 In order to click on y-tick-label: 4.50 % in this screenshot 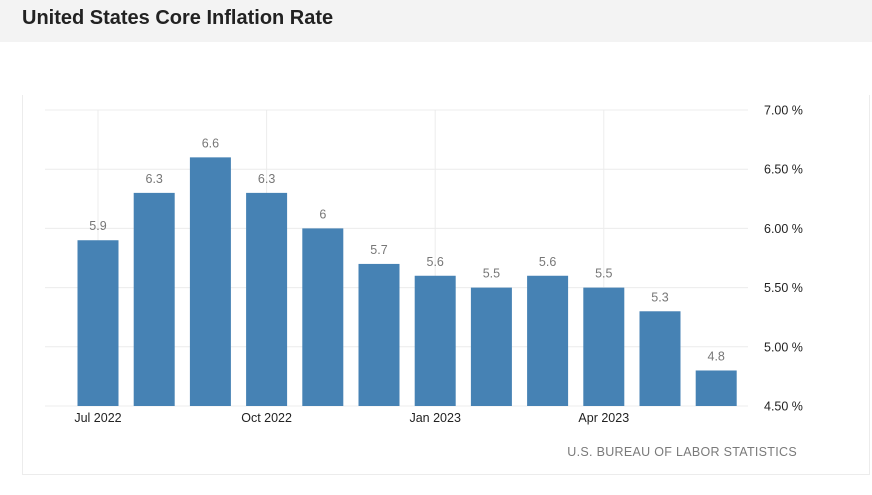, I will do `click(783, 407)`.